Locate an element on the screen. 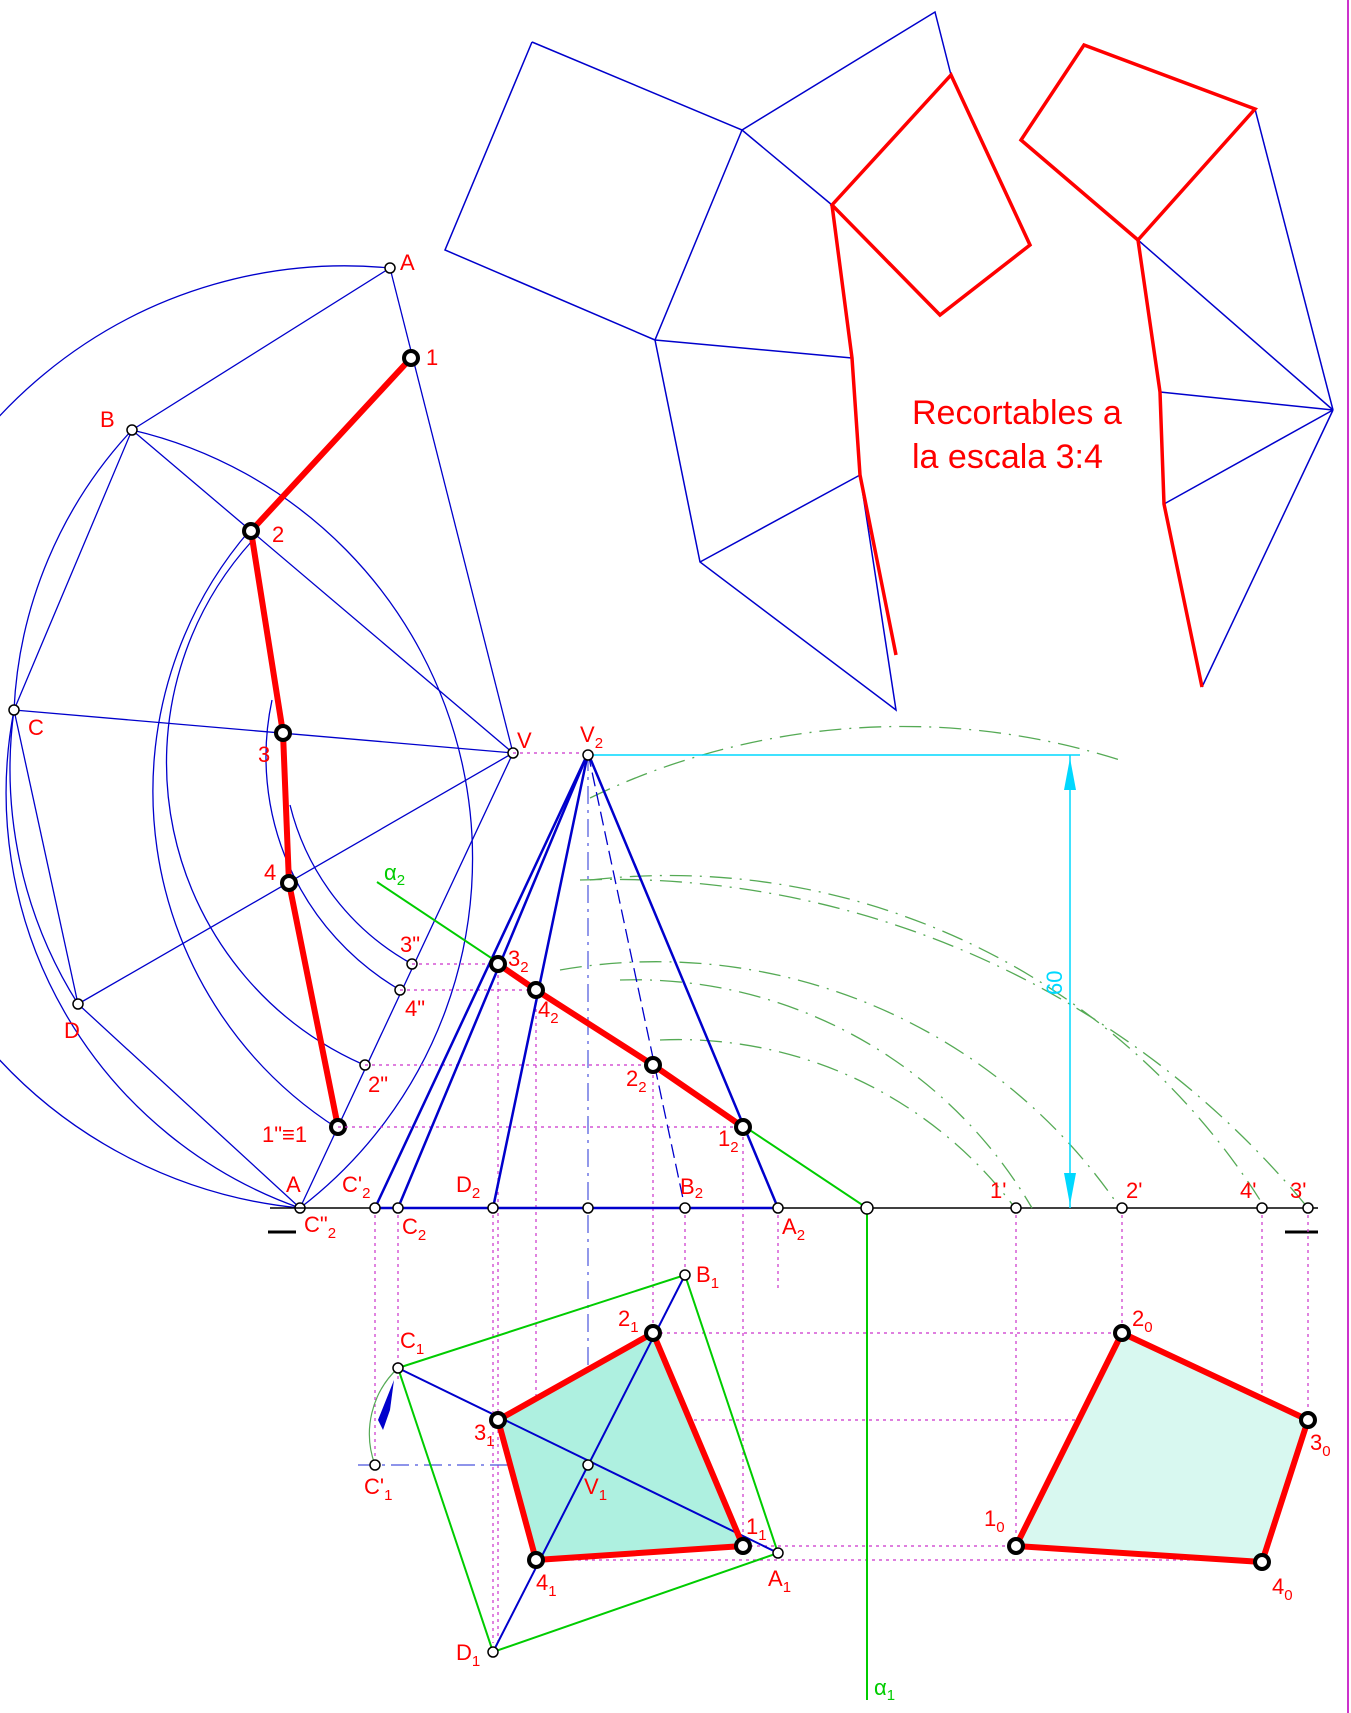  point-v1 is located at coordinates (588, 1465).